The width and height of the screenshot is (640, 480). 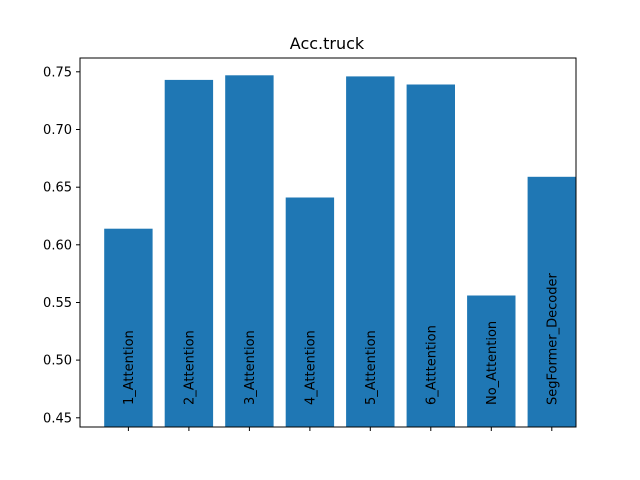 What do you see at coordinates (57, 245) in the screenshot?
I see `y-tick-label: 0.60` at bounding box center [57, 245].